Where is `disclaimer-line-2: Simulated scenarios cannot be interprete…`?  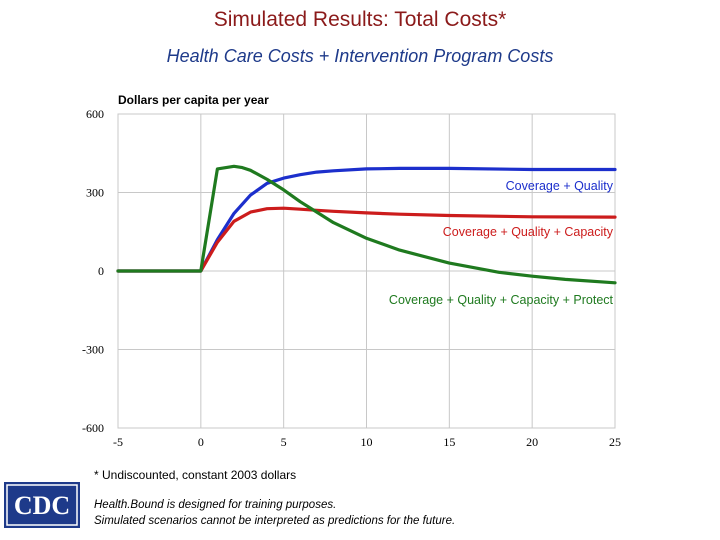
disclaimer-line-2: Simulated scenarios cannot be interprete… is located at coordinates (275, 521).